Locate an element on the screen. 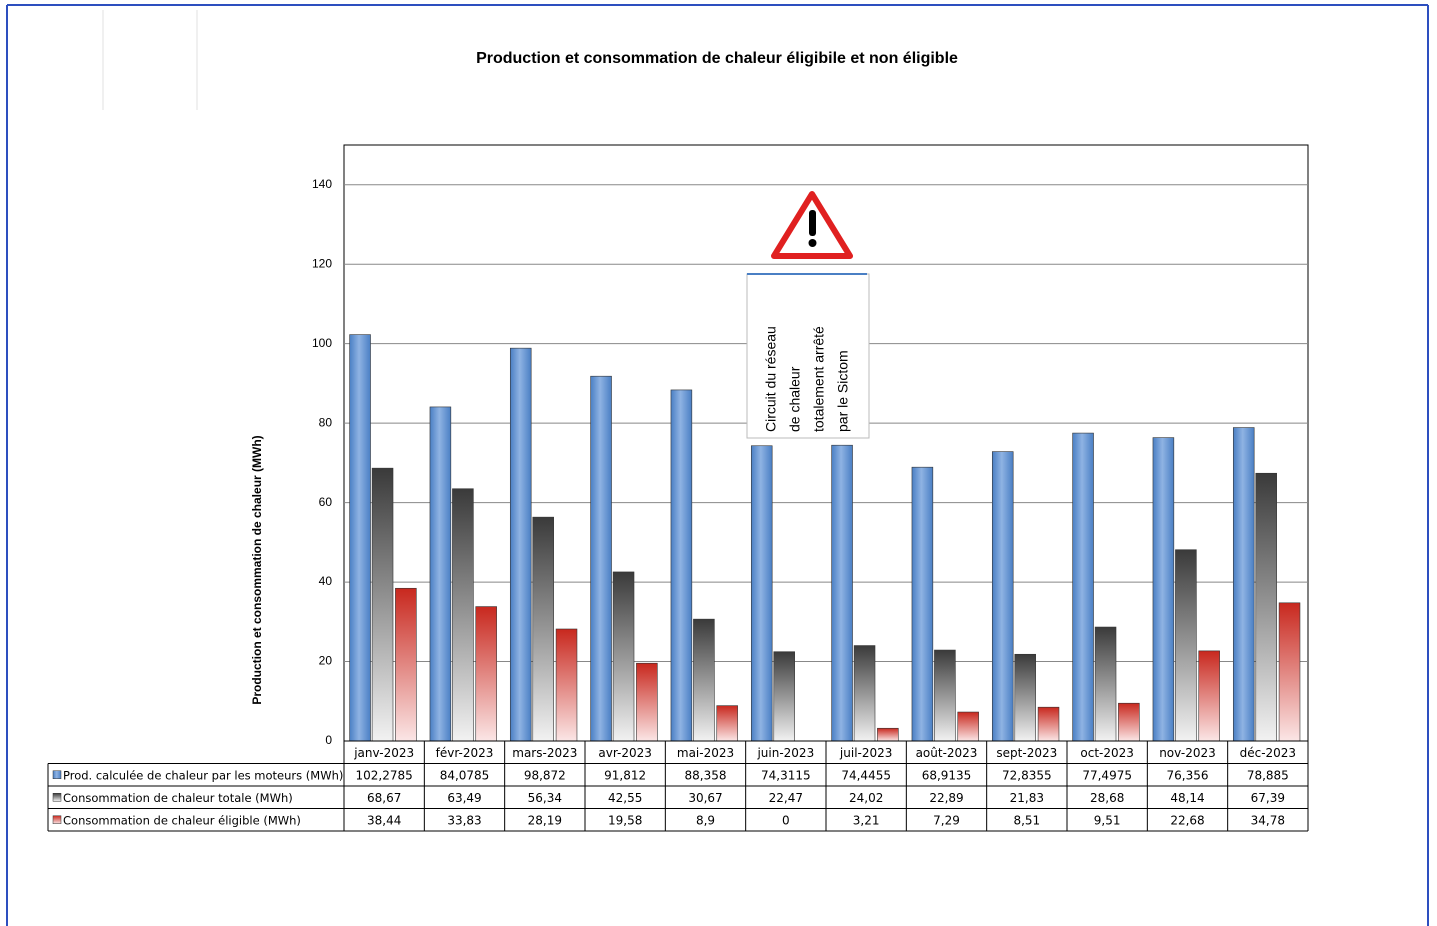 The width and height of the screenshot is (1437, 926). annotation-text: Circuit du réseau is located at coordinates (771, 379).